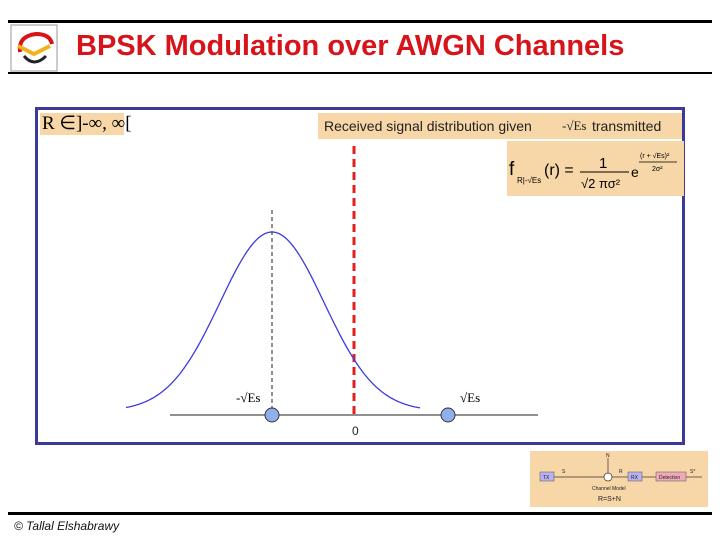  Describe the element at coordinates (595, 168) in the screenshot. I see `pdf-formula: f R|-√Es (r) = 1 √2 πσ² e (r + √Es)² 2σ²` at that location.